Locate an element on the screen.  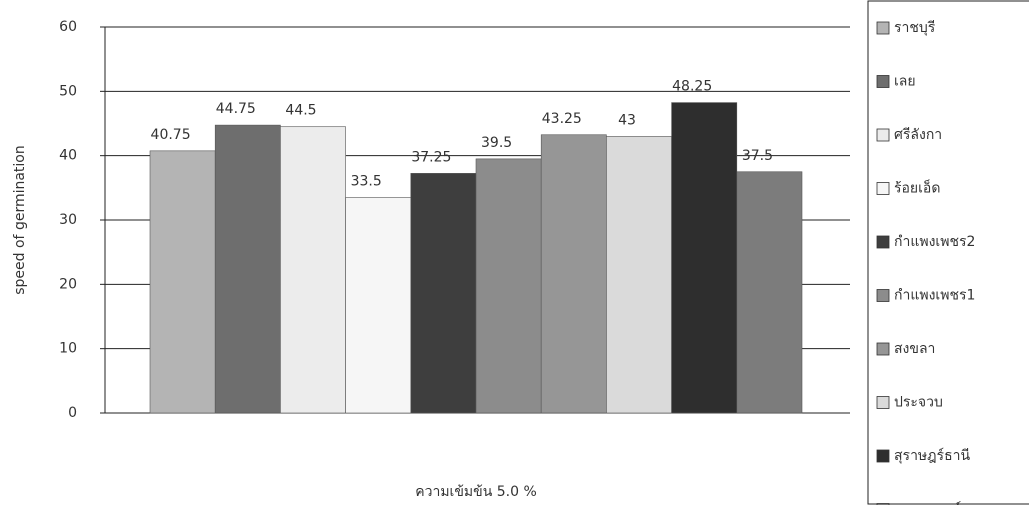
legend-label: ราชบุรี is located at coordinates (915, 28).